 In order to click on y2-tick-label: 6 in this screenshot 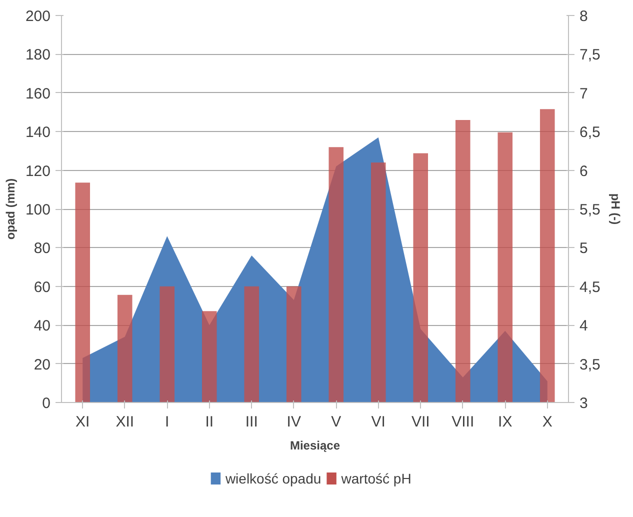, I will do `click(584, 171)`.